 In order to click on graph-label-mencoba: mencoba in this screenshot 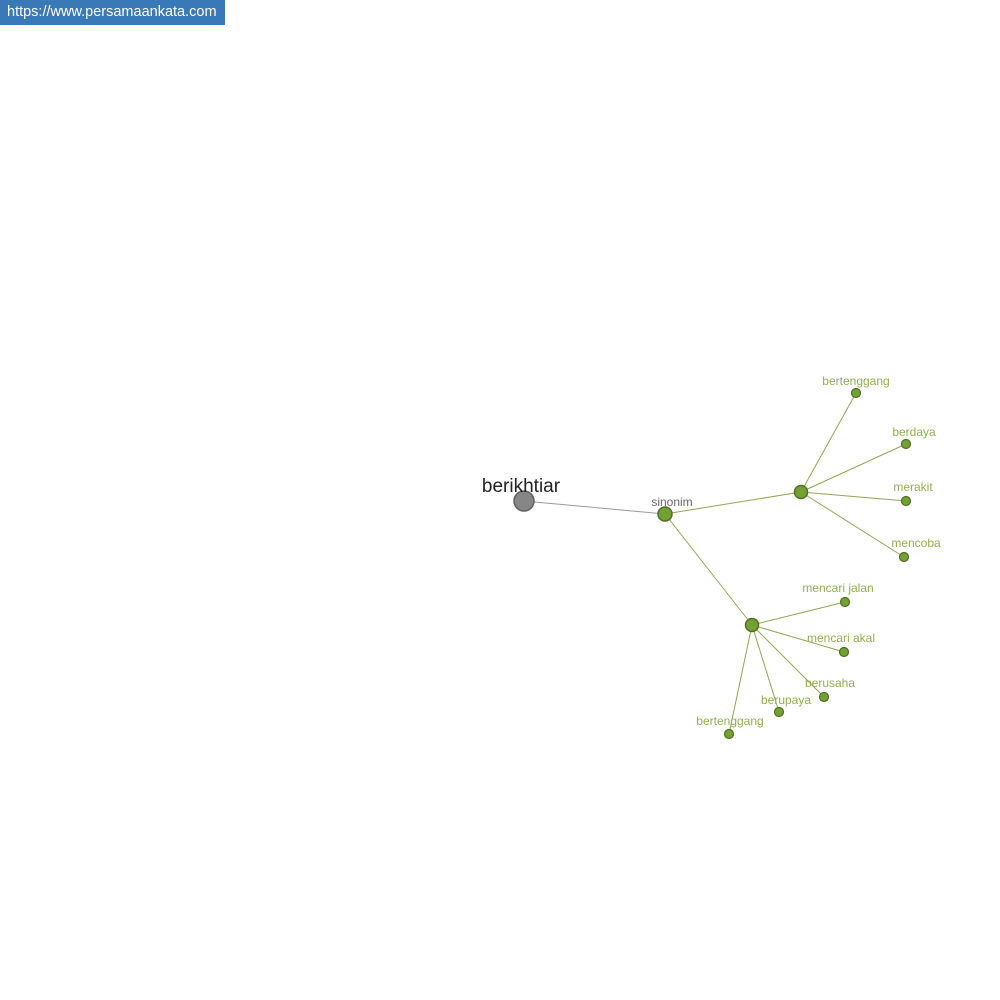, I will do `click(916, 543)`.